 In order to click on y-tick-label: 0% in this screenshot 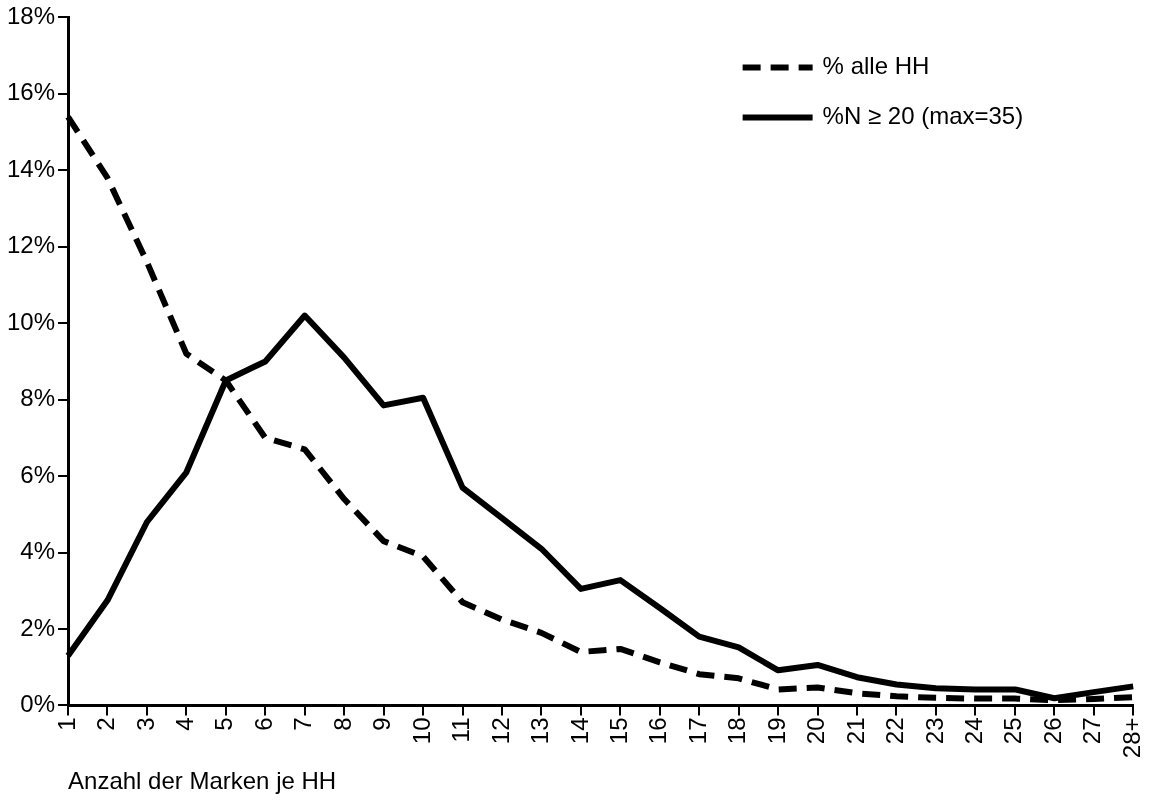, I will do `click(38, 704)`.